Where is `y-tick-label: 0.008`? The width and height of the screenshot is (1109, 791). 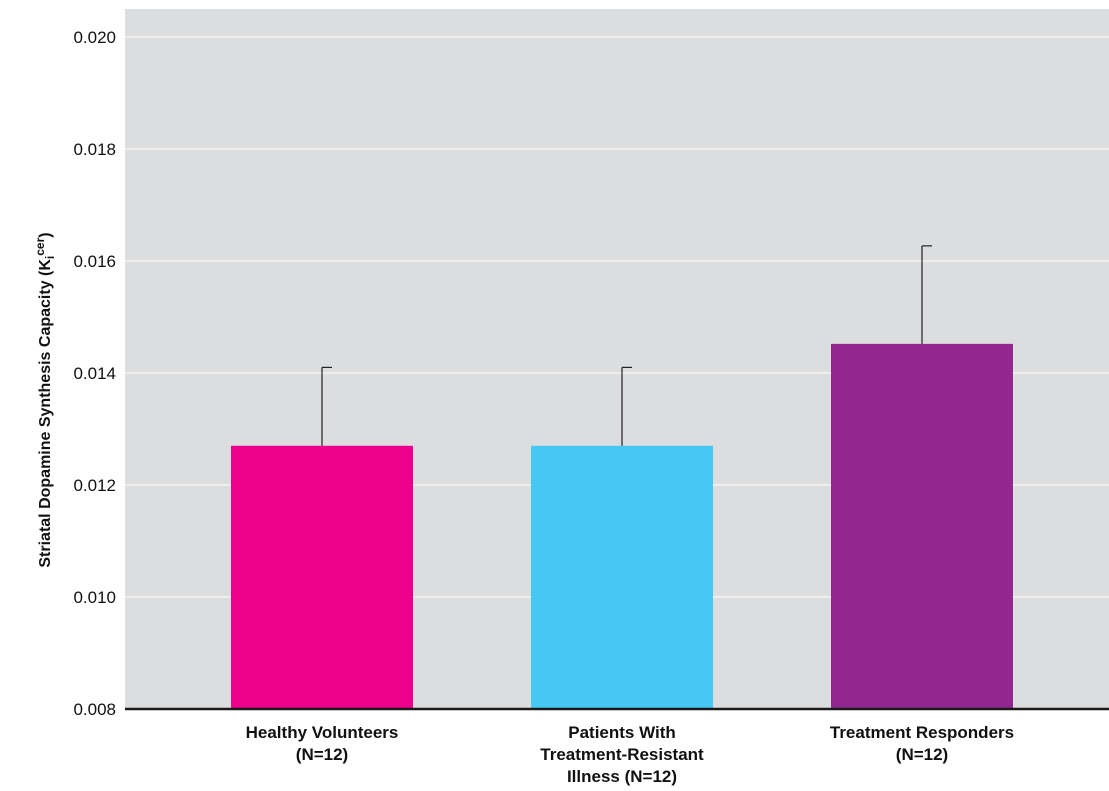
y-tick-label: 0.008 is located at coordinates (94, 709).